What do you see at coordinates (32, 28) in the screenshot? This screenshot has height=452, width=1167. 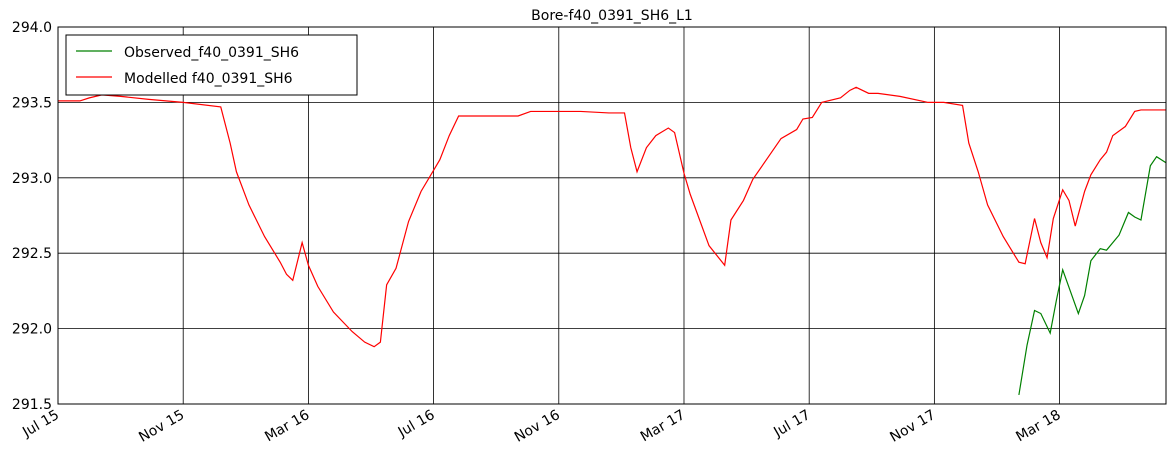 I see `y-tick-label: 294.0` at bounding box center [32, 28].